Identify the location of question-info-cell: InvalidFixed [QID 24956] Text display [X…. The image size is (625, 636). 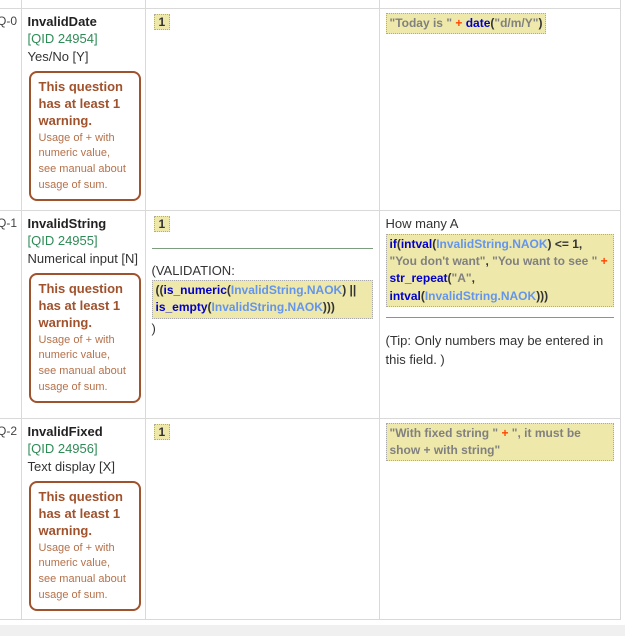
(83, 518).